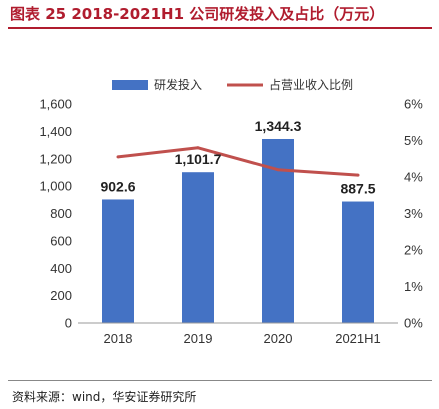 Image resolution: width=439 pixels, height=409 pixels. Describe the element at coordinates (198, 159) in the screenshot. I see `bar-value-label: 1,101.7` at that location.